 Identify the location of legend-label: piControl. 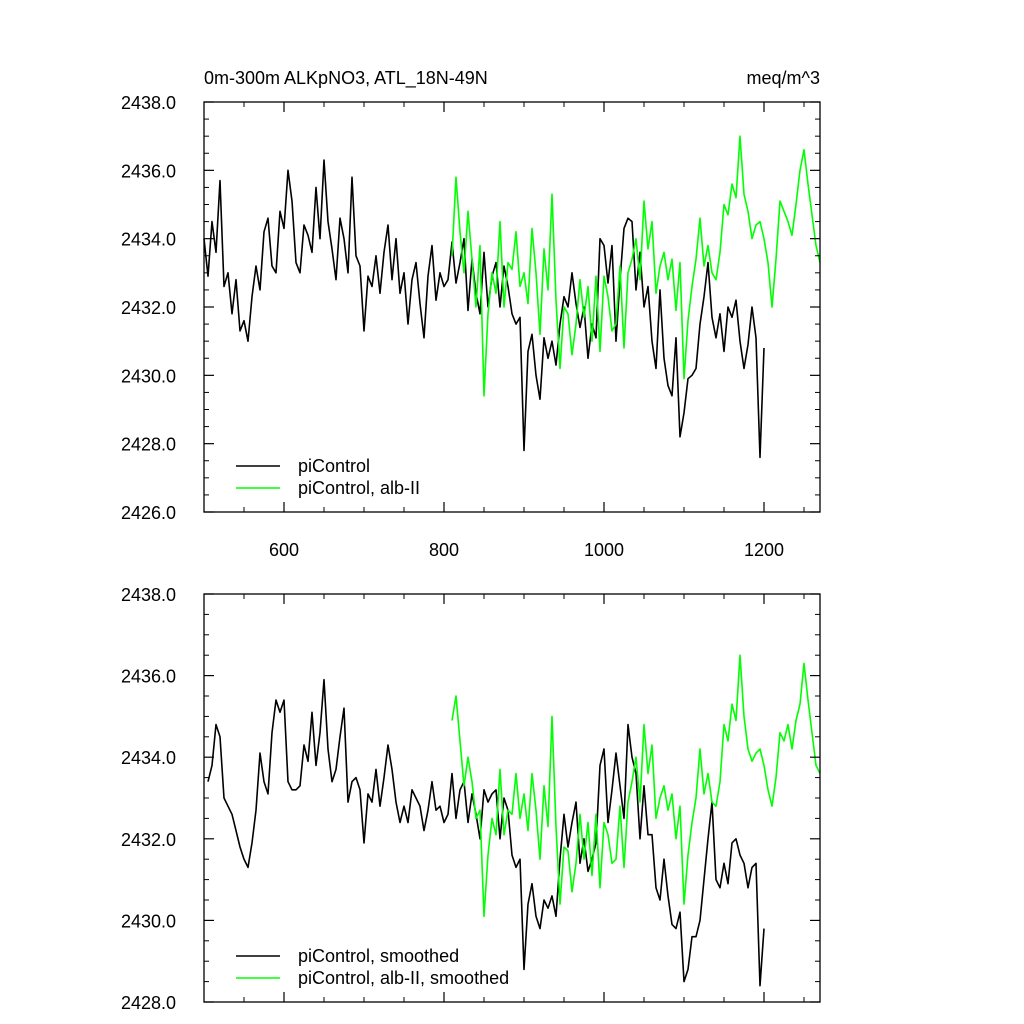
(334, 466).